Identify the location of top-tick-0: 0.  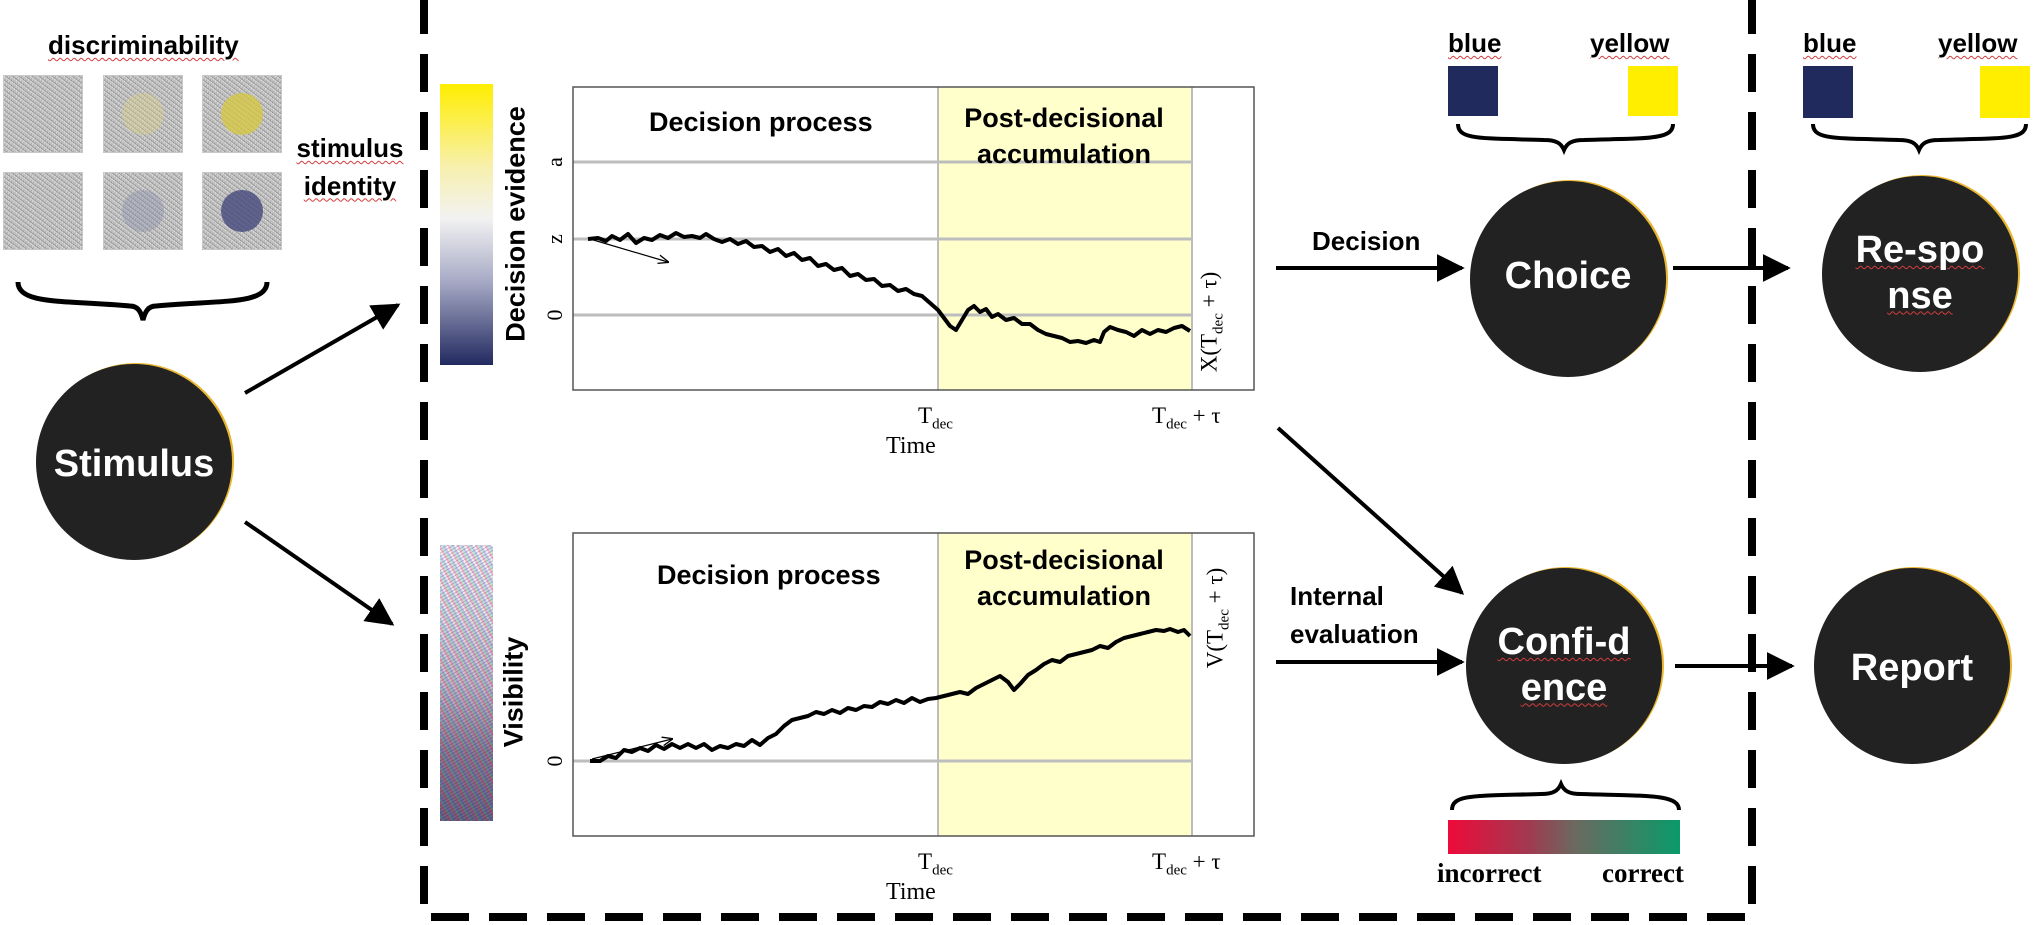
(554, 315).